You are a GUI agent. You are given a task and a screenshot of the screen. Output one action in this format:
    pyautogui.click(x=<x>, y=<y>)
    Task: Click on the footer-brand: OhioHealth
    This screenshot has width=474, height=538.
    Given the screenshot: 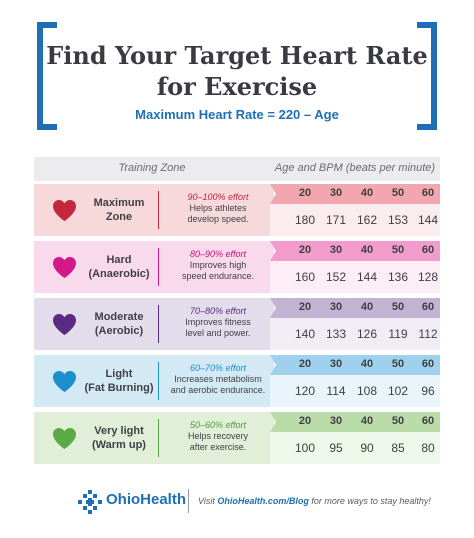 What is the action you would take?
    pyautogui.click(x=146, y=499)
    